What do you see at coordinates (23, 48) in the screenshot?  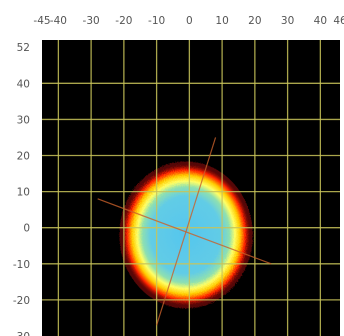 I see `y-tick-label-0: 52` at bounding box center [23, 48].